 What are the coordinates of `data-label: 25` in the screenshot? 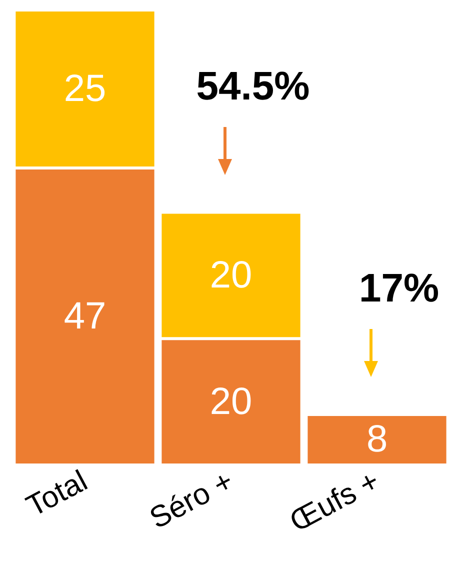 It's located at (85, 89).